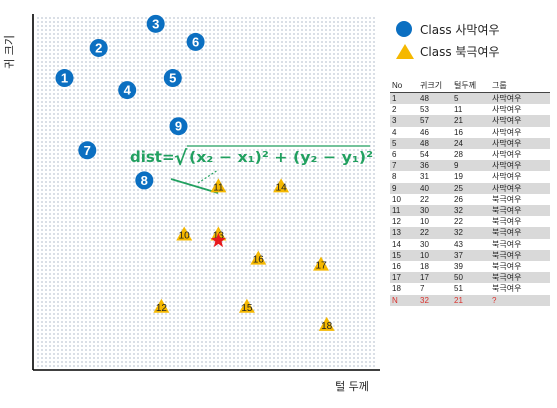  I want to click on point-label-14: 14, so click(282, 187).